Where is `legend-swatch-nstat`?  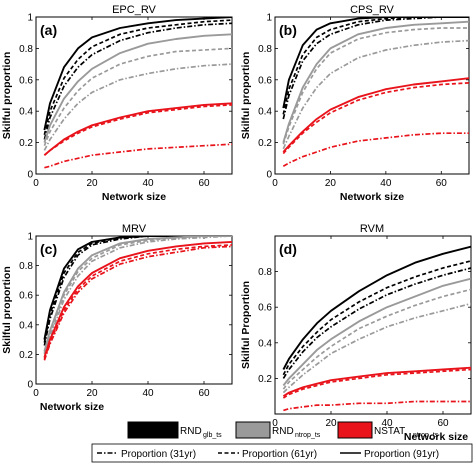 legend-swatch-nstat is located at coordinates (355, 430).